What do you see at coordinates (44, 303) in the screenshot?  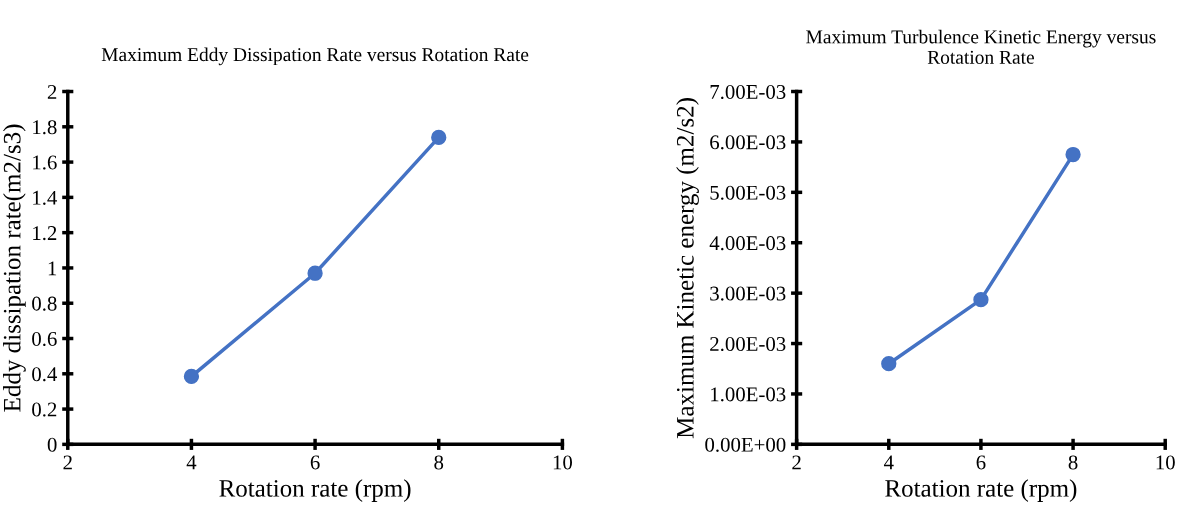 I see `y-tick-label: 0.8` at bounding box center [44, 303].